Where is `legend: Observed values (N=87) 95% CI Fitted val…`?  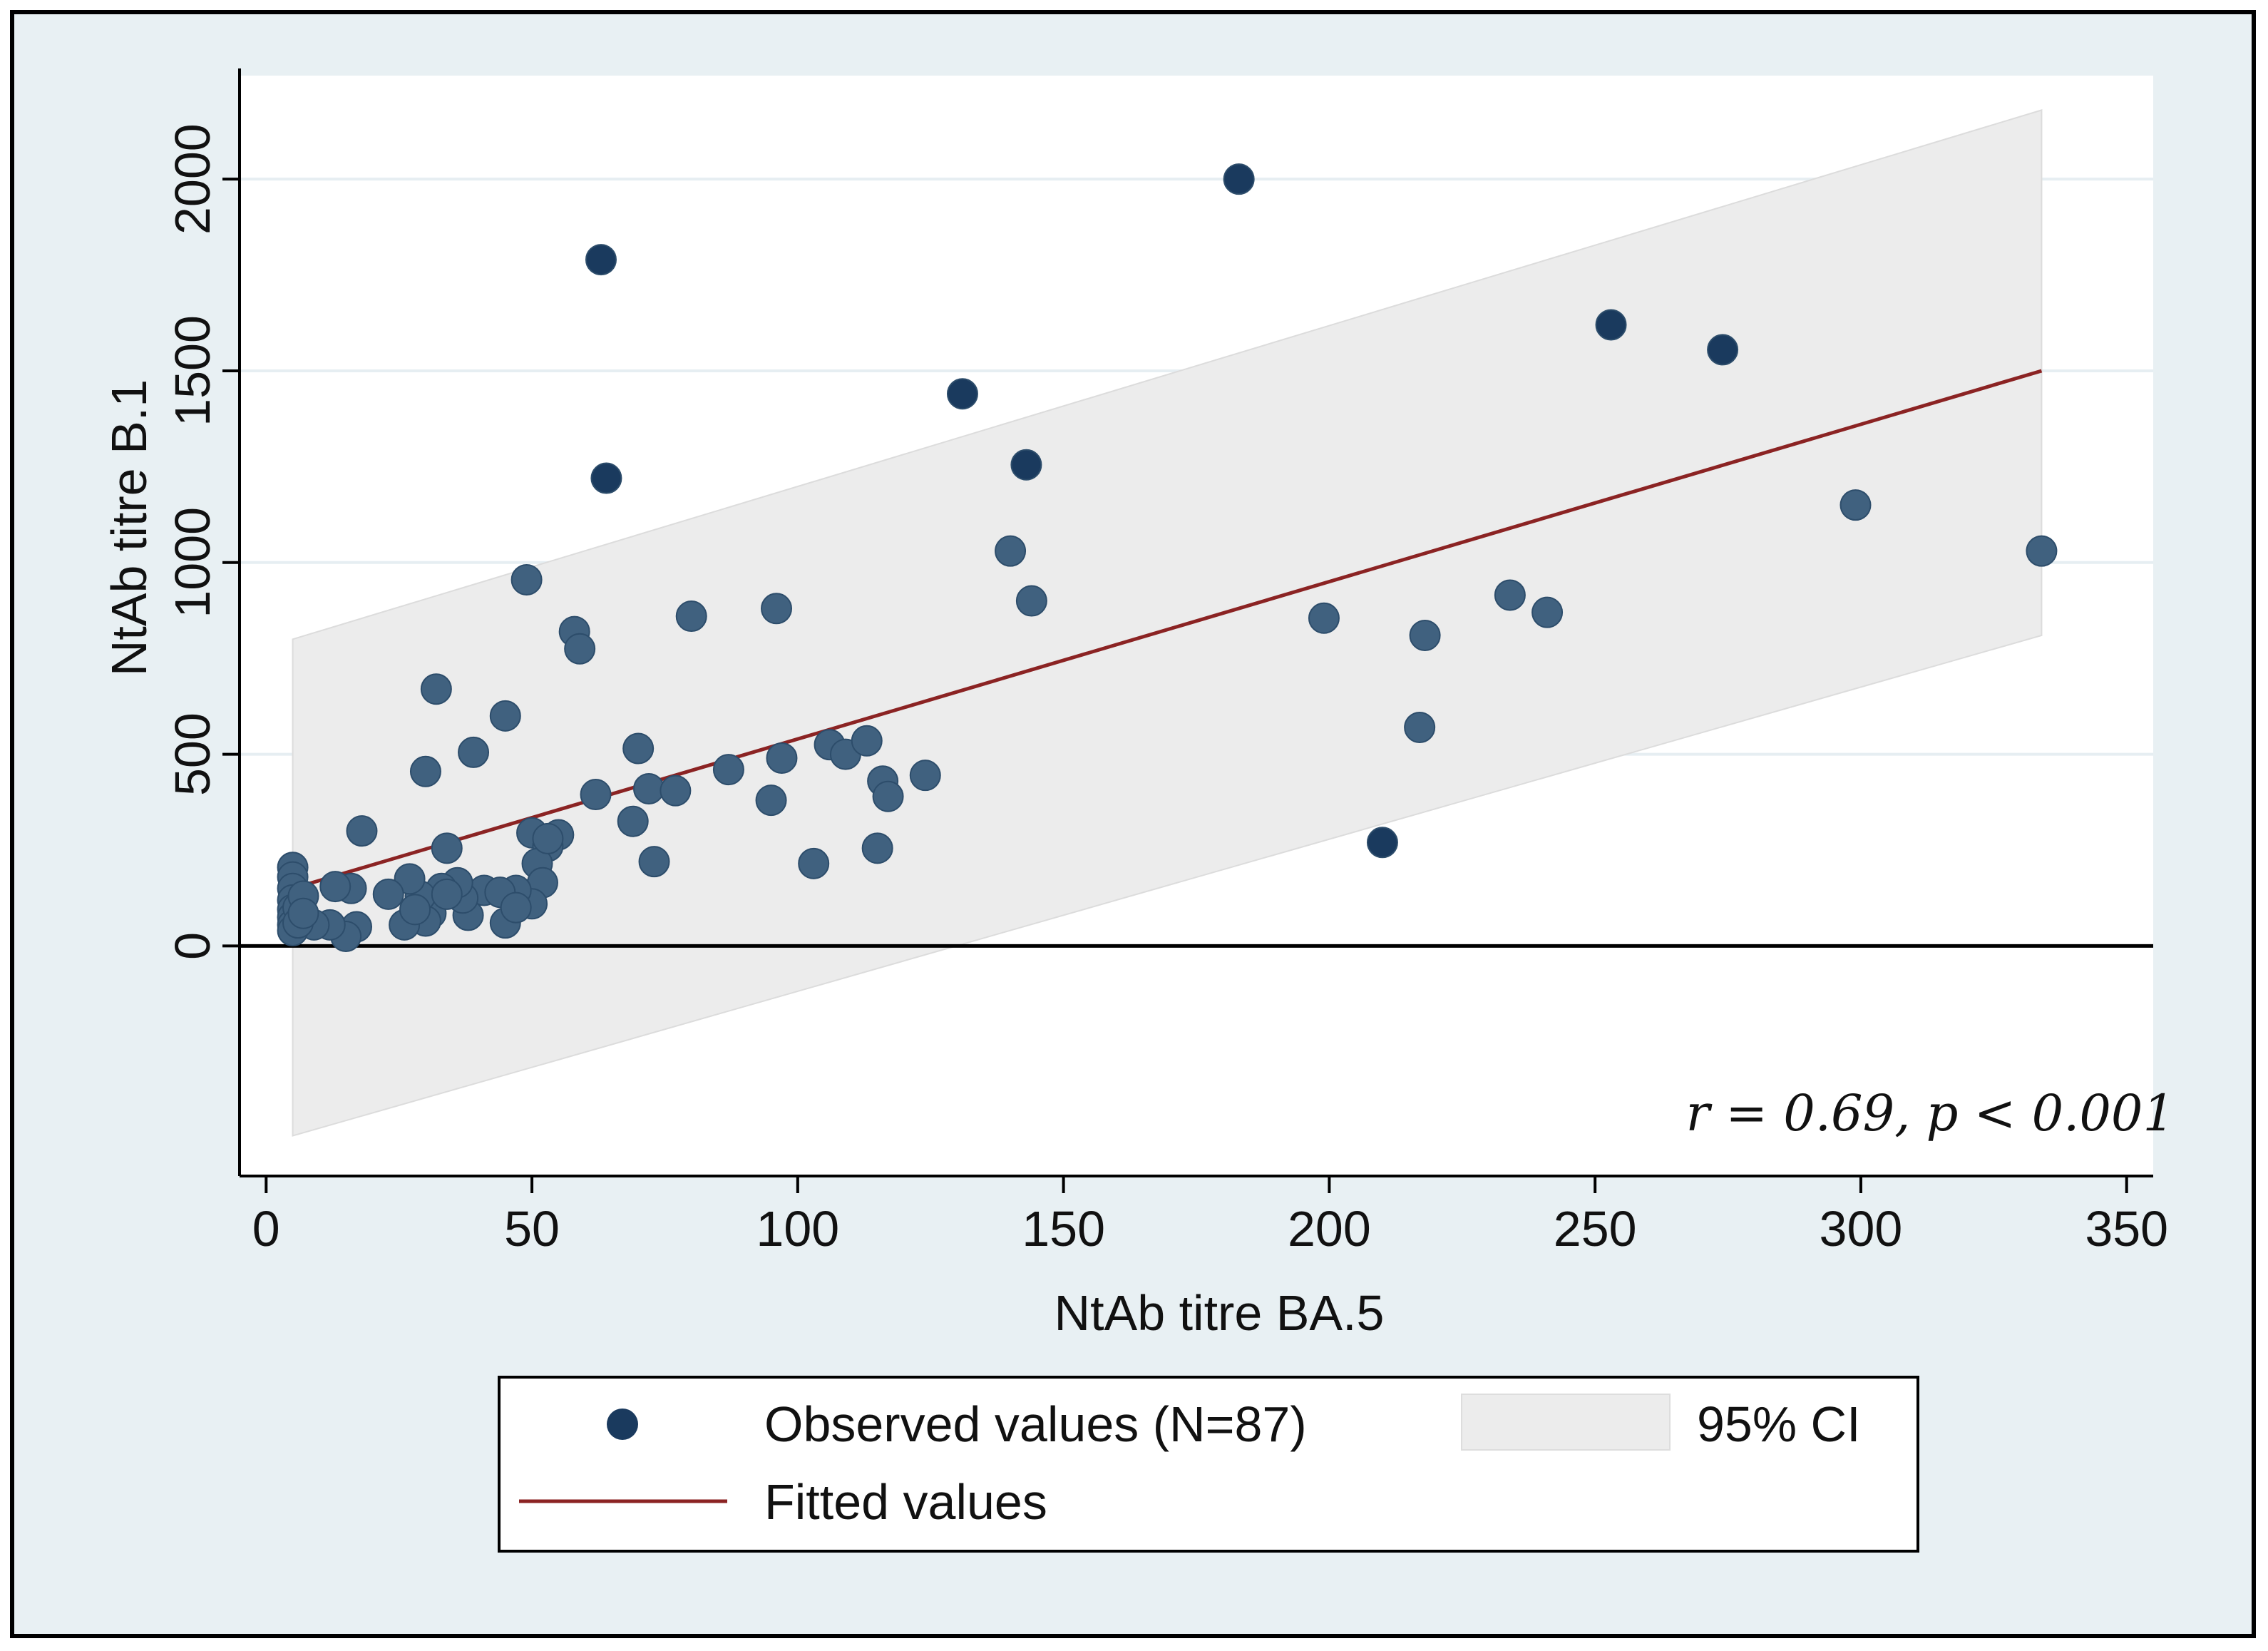 legend: Observed values (N=87) 95% CI Fitted val… is located at coordinates (1208, 1464).